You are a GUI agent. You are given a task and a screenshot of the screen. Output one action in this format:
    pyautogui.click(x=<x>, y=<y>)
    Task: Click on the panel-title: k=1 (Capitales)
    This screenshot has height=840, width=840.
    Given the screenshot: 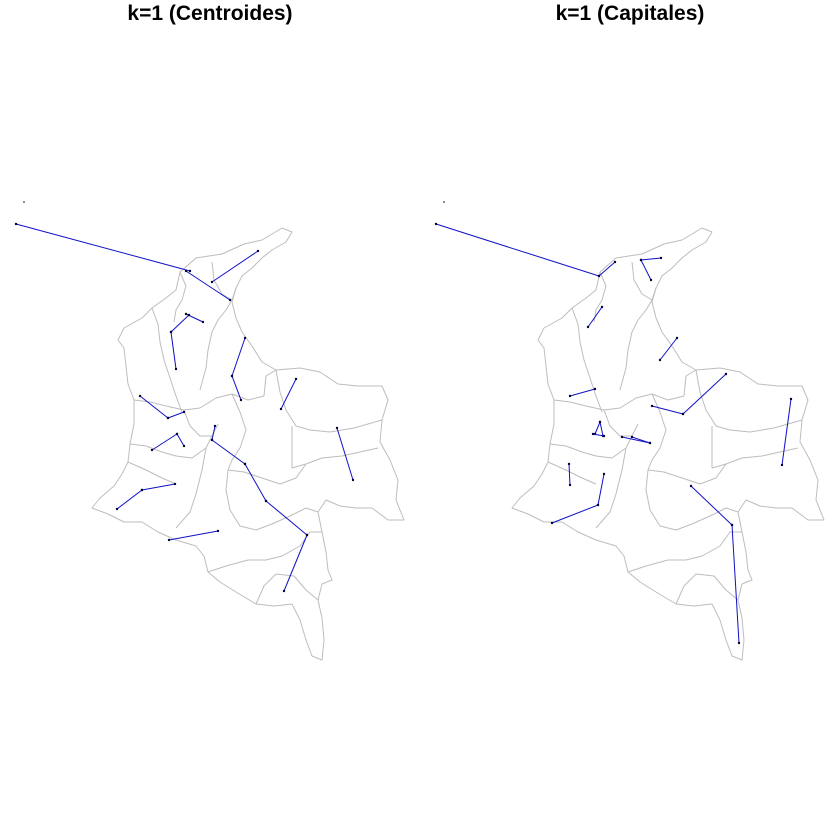 What is the action you would take?
    pyautogui.click(x=630, y=13)
    